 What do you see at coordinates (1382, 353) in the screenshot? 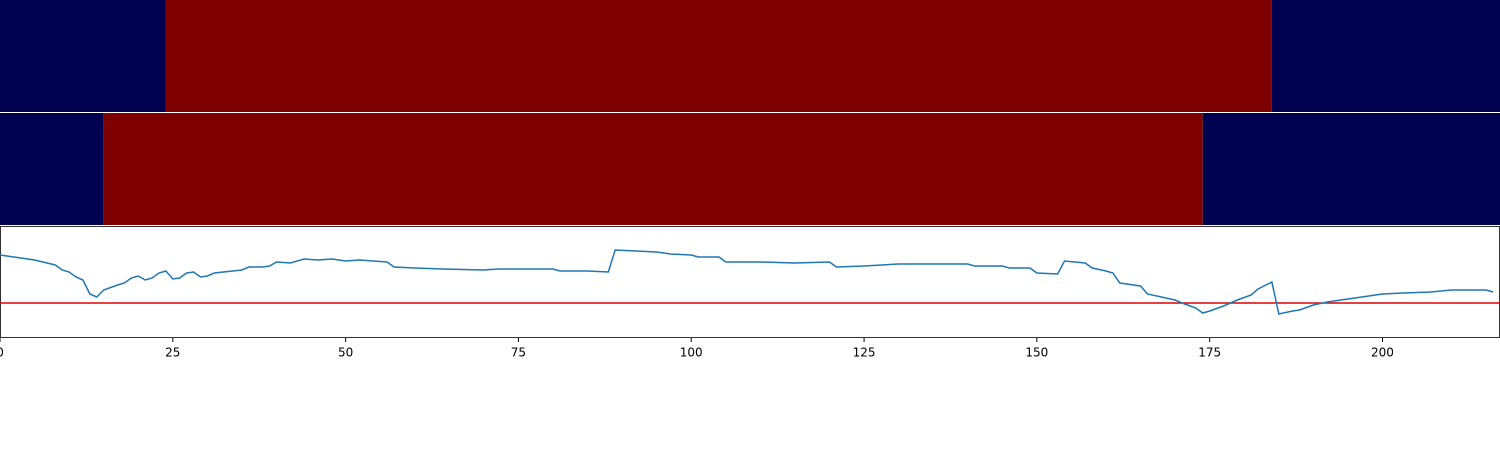
I see `x-tick-label: 200` at bounding box center [1382, 353].